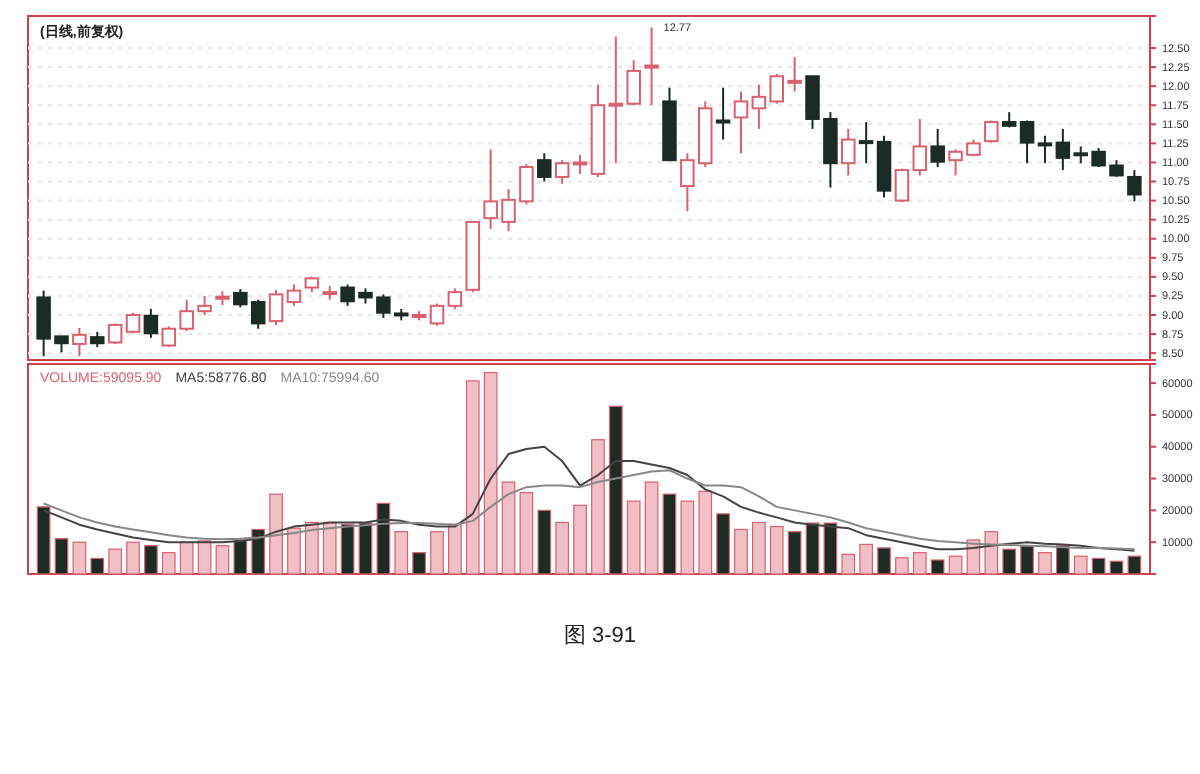 The height and width of the screenshot is (774, 1200). What do you see at coordinates (600, 636) in the screenshot?
I see `caption: 图 3-91` at bounding box center [600, 636].